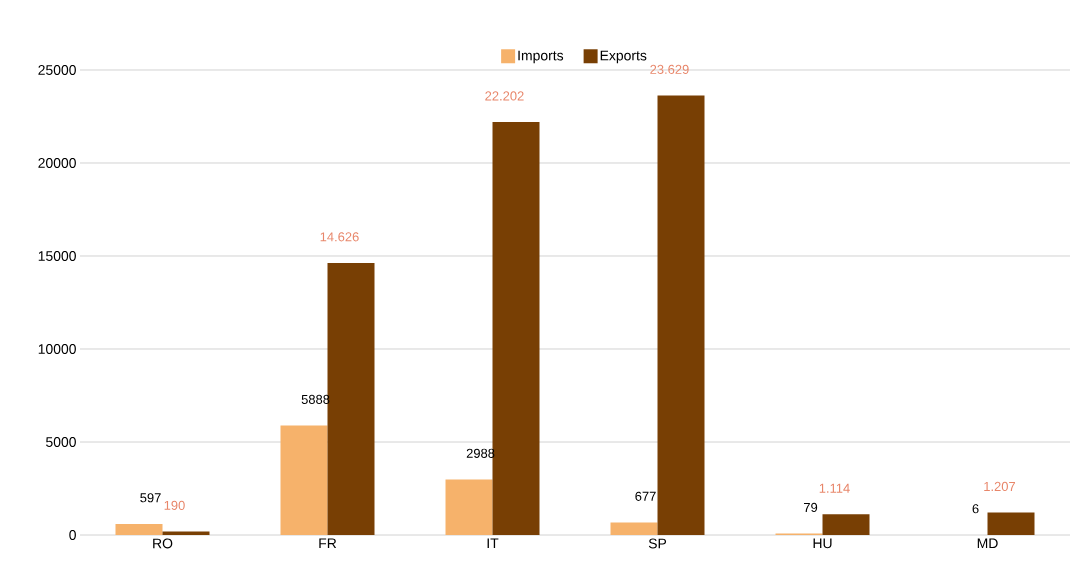 The width and height of the screenshot is (1072, 571). Describe the element at coordinates (163, 543) in the screenshot. I see `x-tick-label: RO` at that location.